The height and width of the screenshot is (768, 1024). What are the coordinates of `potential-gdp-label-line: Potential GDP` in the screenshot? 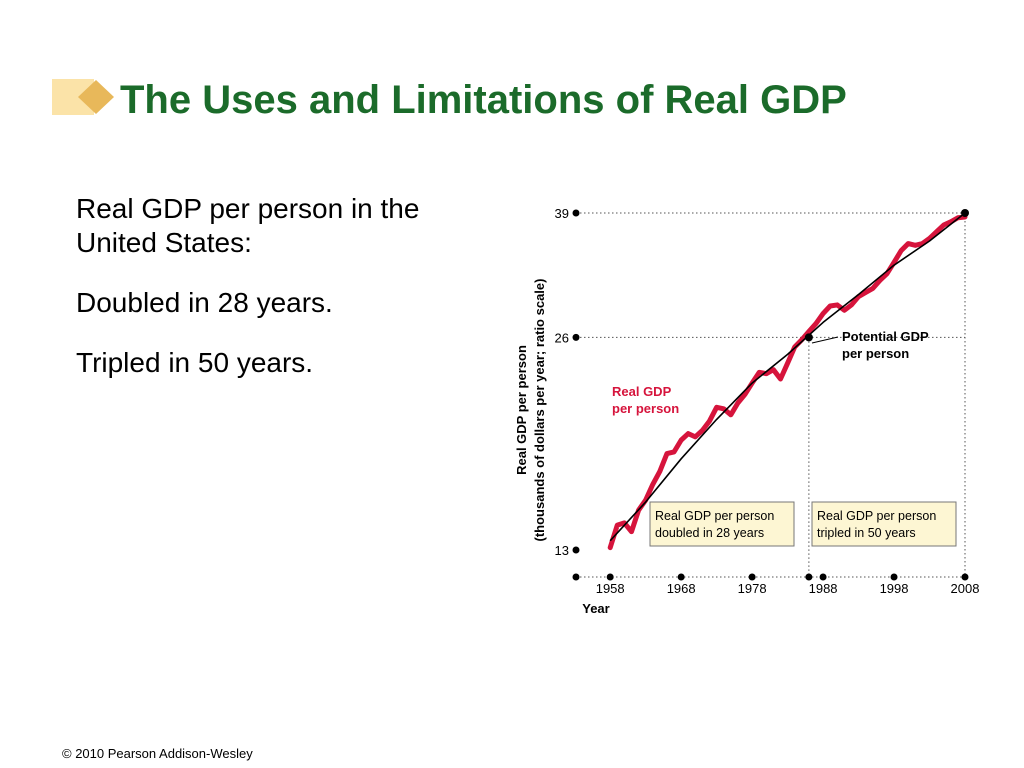 It's located at (885, 336).